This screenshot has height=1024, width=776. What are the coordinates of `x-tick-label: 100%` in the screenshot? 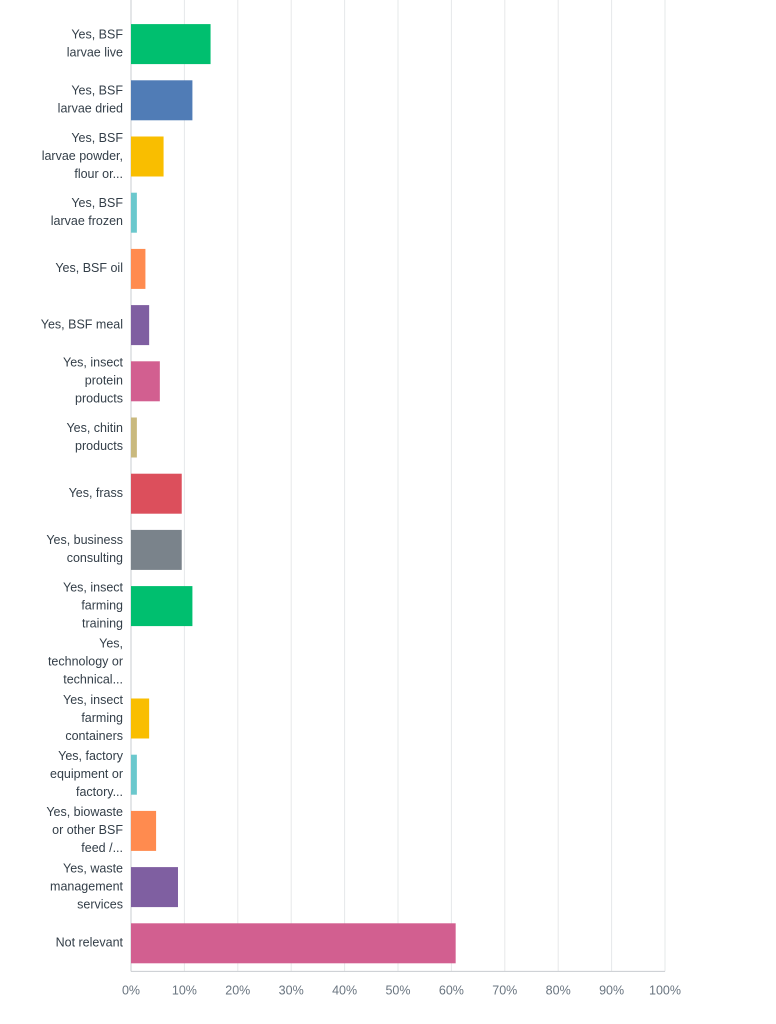 It's located at (665, 991).